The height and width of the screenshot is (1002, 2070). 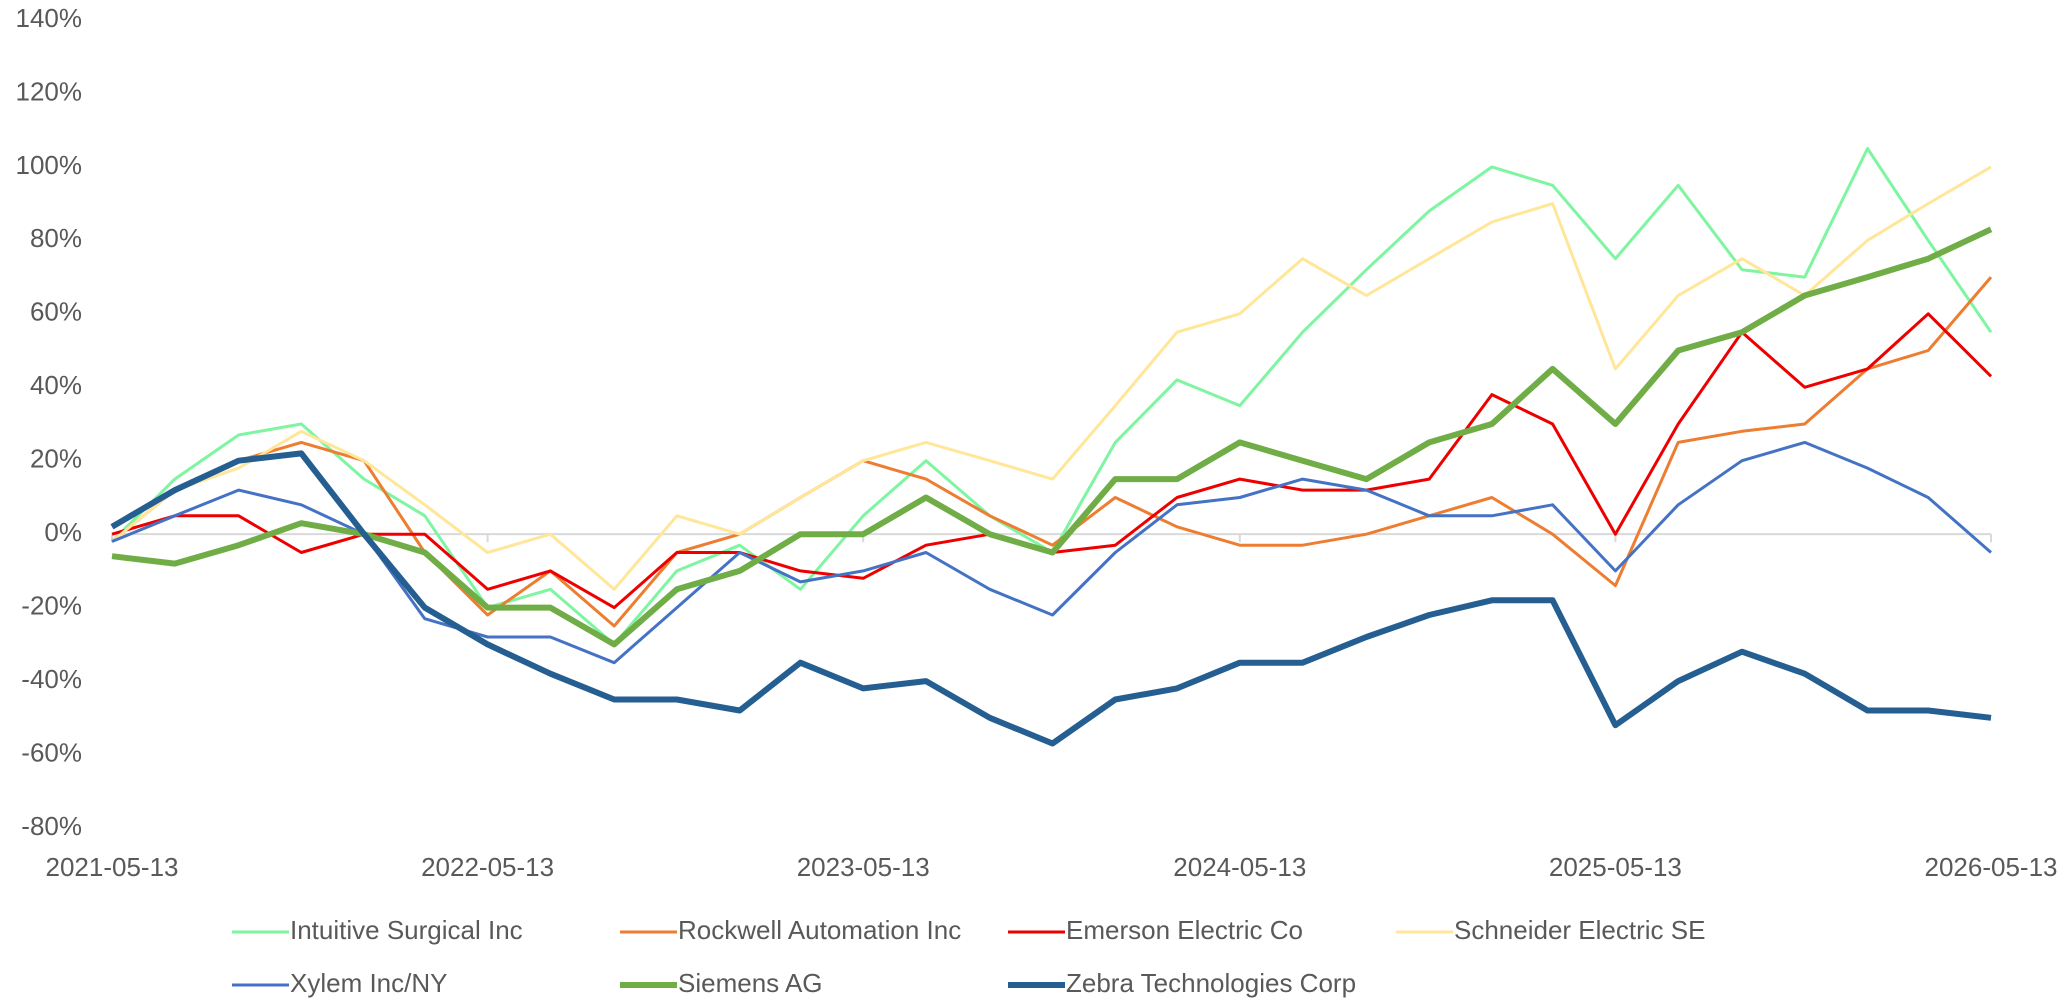 I want to click on x-tick-label: 2026-05-13, so click(x=1991, y=867).